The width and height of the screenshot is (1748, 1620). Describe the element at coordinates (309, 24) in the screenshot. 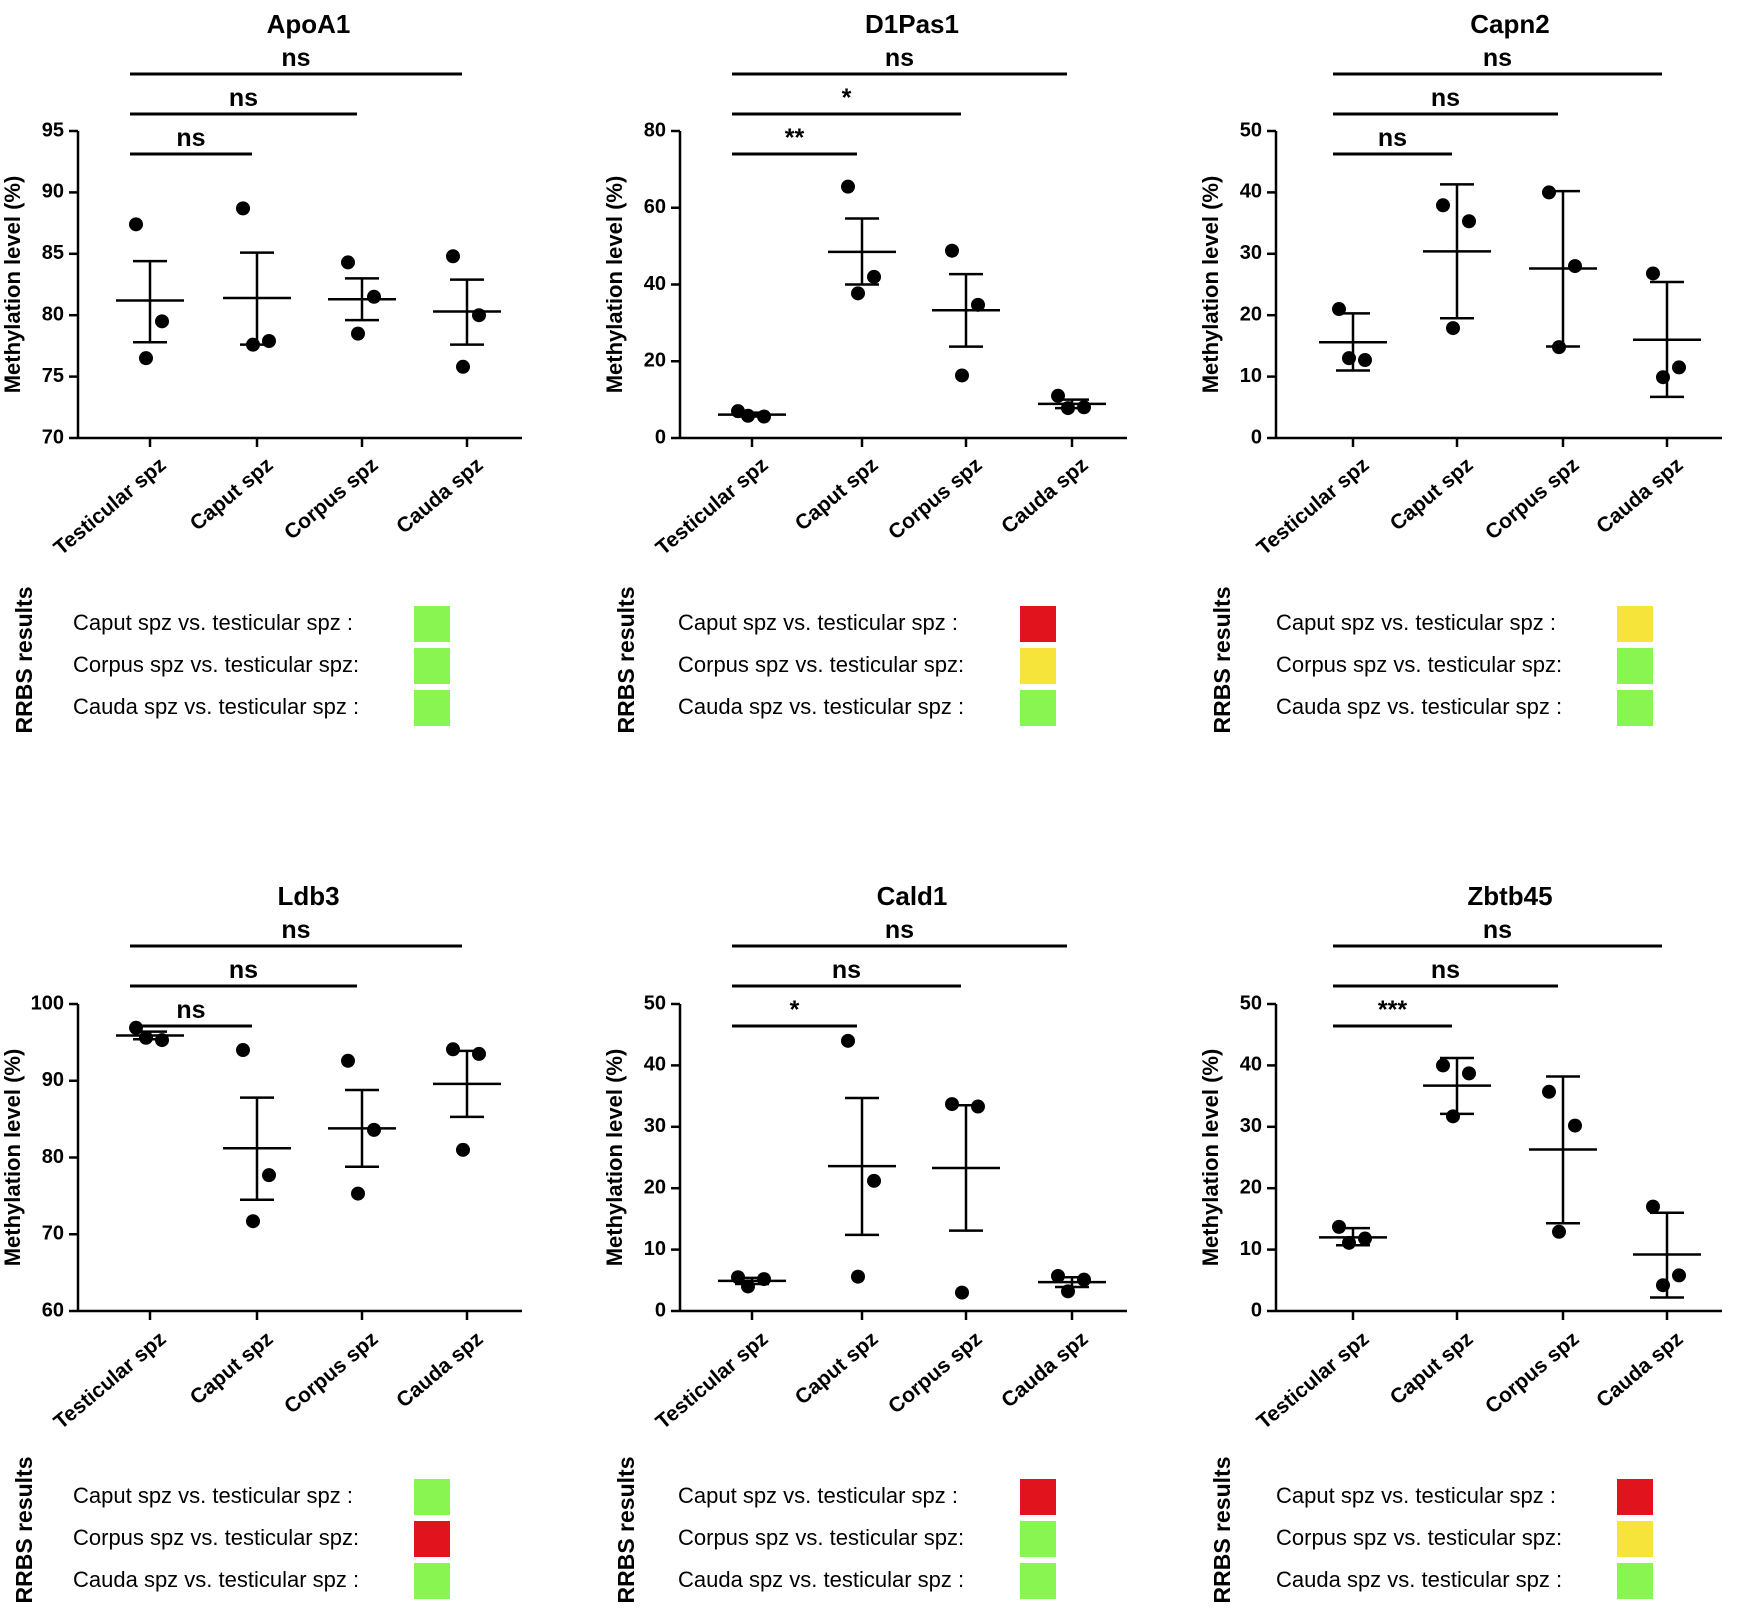

I see `panel-title: ApoA1` at that location.